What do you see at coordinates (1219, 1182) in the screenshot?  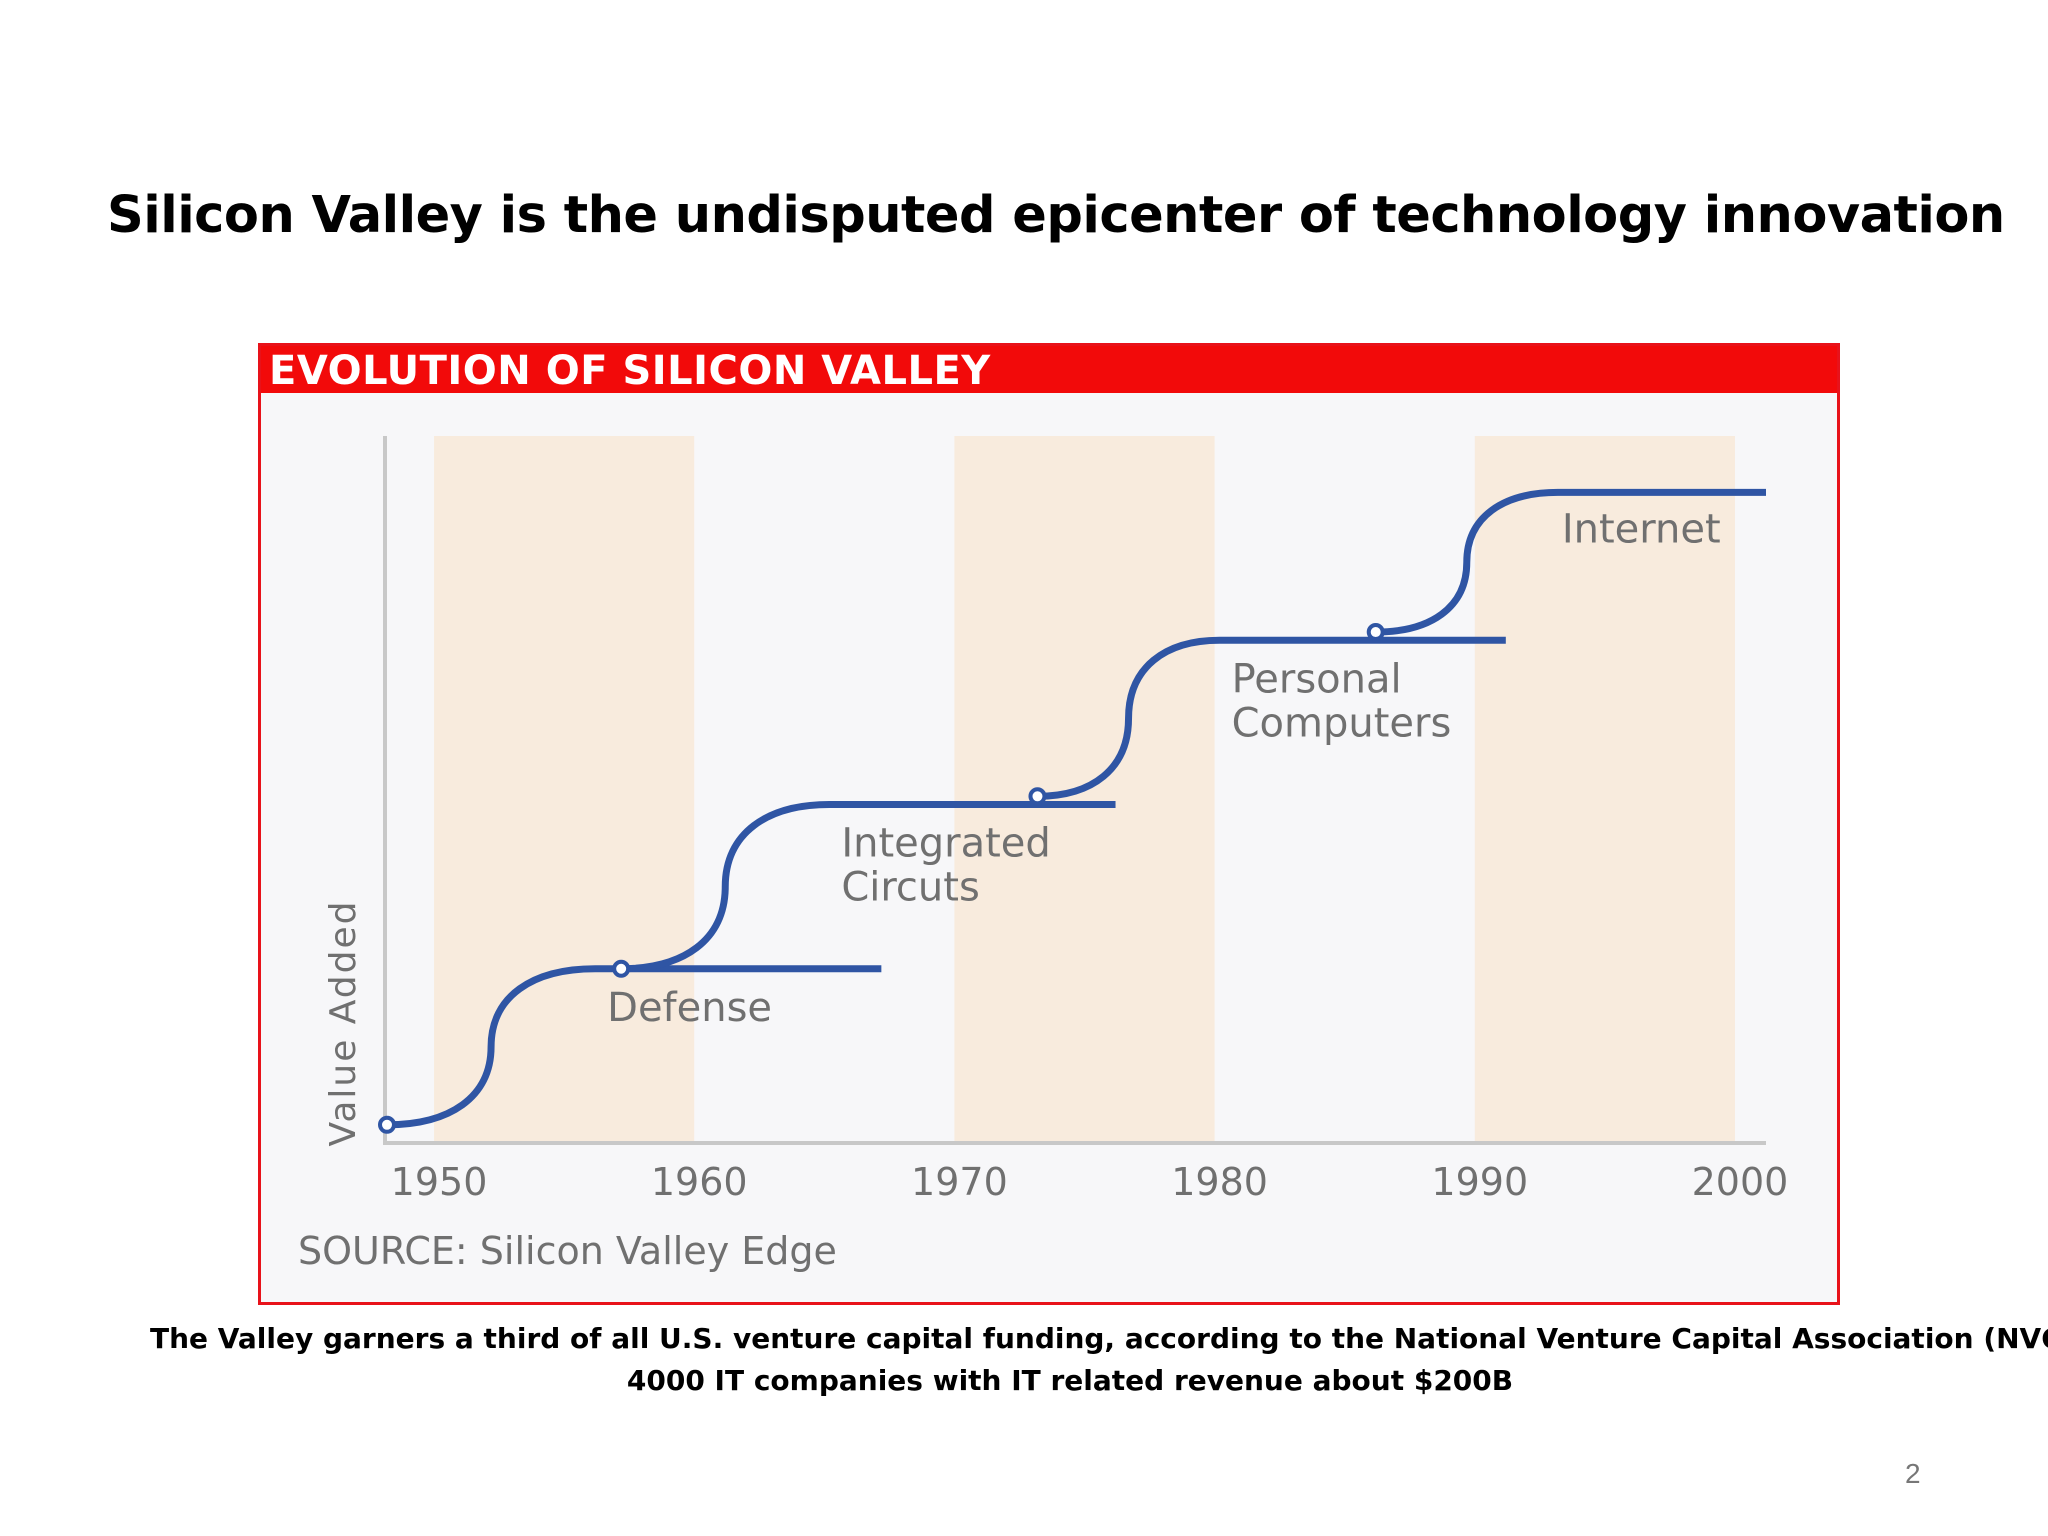 I see `x-tick-label: 1980` at bounding box center [1219, 1182].